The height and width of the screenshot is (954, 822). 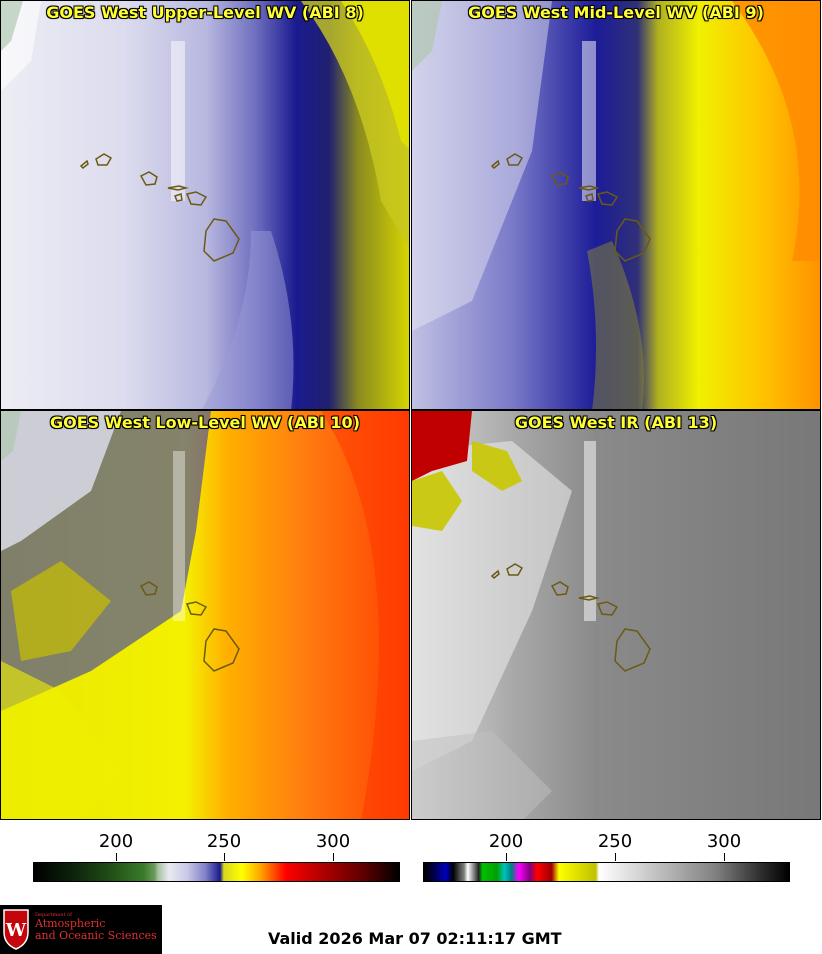 What do you see at coordinates (216, 872) in the screenshot?
I see `wv-colorbar` at bounding box center [216, 872].